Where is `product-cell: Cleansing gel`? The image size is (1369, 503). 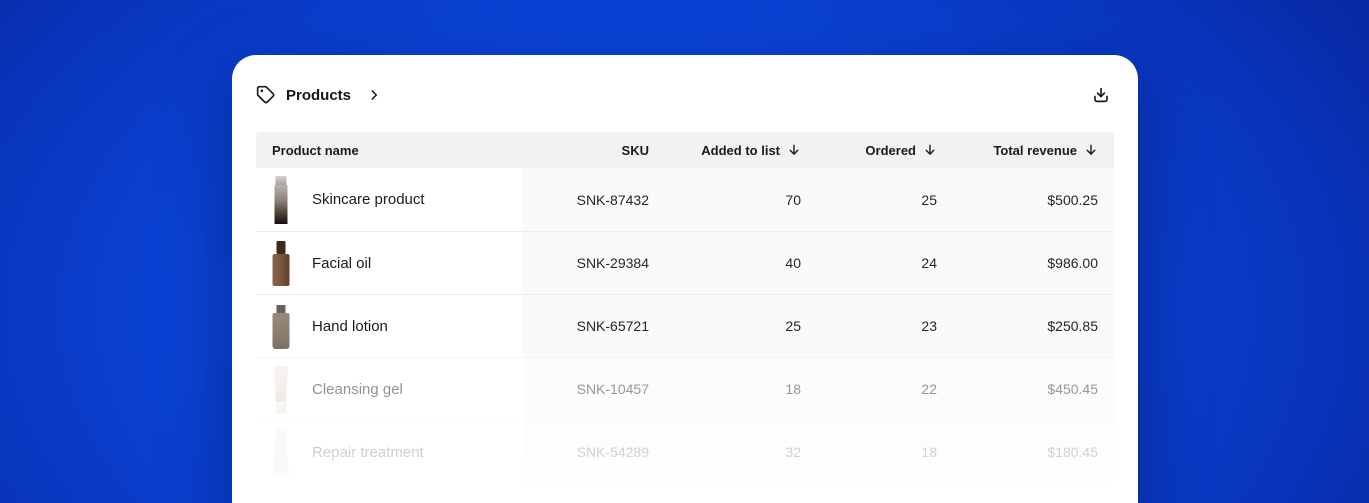 product-cell: Cleansing gel is located at coordinates (389, 389).